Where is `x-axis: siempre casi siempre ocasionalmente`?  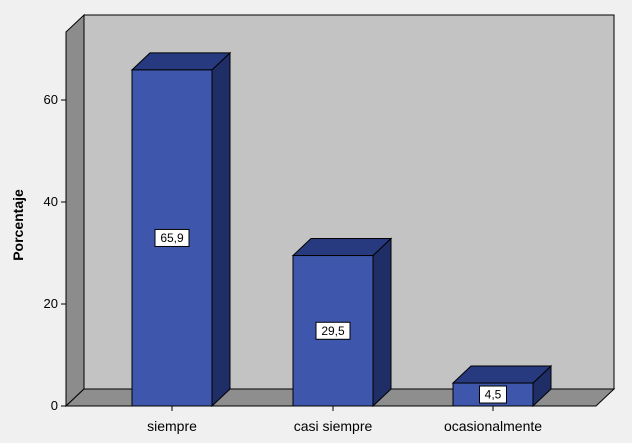 x-axis: siempre casi siempre ocasionalmente is located at coordinates (344, 420).